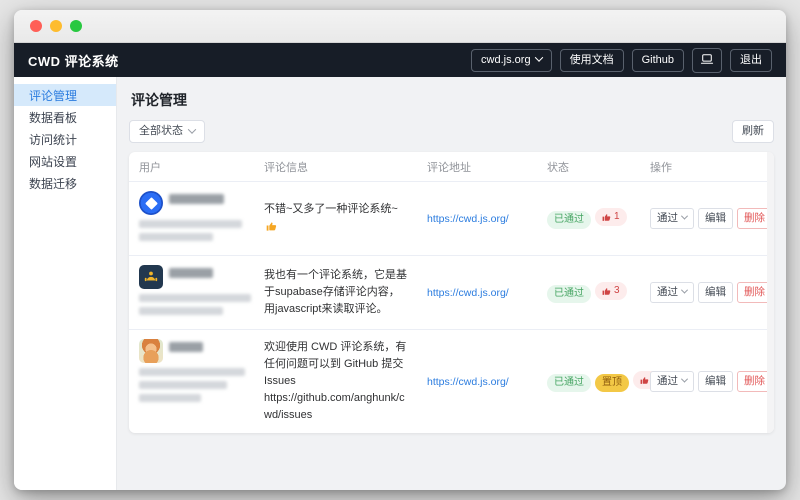 This screenshot has width=800, height=500. I want to click on close-window-button, so click(36, 26).